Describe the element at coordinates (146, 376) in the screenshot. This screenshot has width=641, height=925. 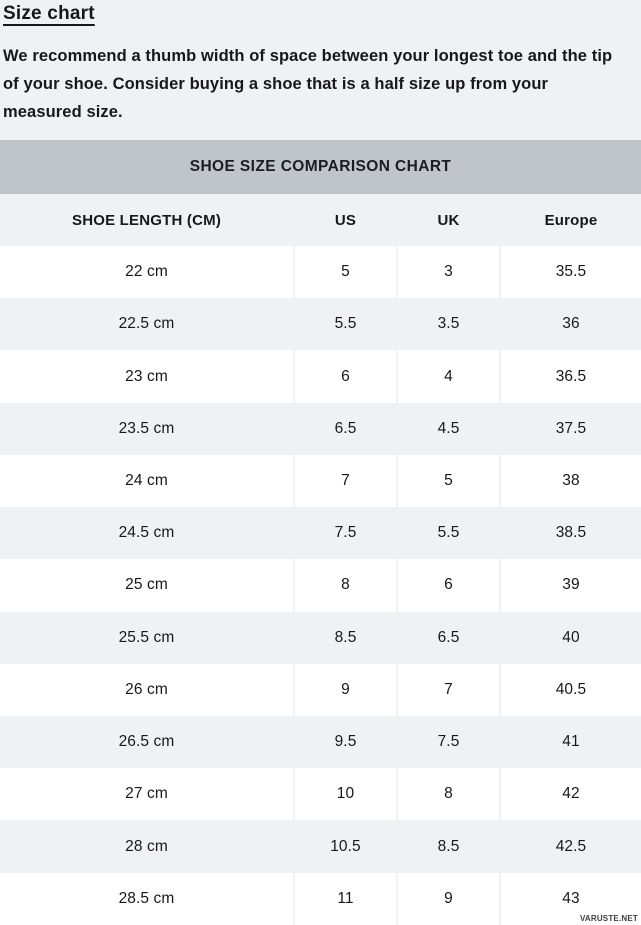
I see `table-cell: 23 cm` at that location.